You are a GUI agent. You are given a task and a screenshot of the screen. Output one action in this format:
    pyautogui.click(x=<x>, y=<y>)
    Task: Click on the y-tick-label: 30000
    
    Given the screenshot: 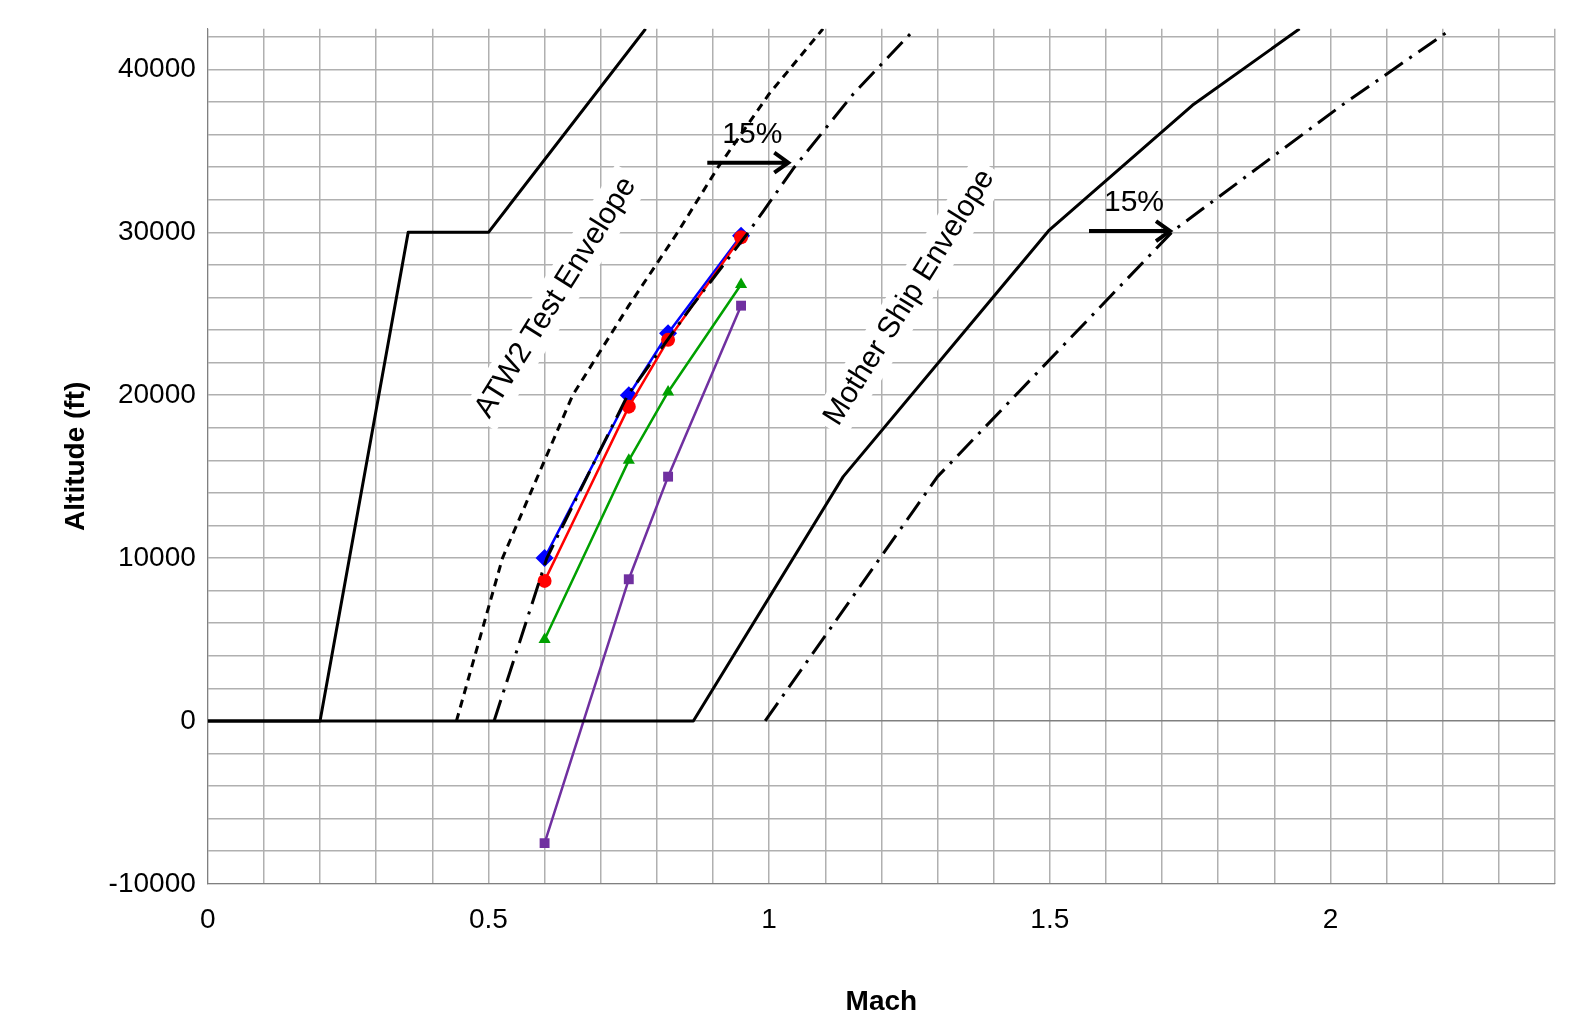 What is the action you would take?
    pyautogui.click(x=156, y=231)
    